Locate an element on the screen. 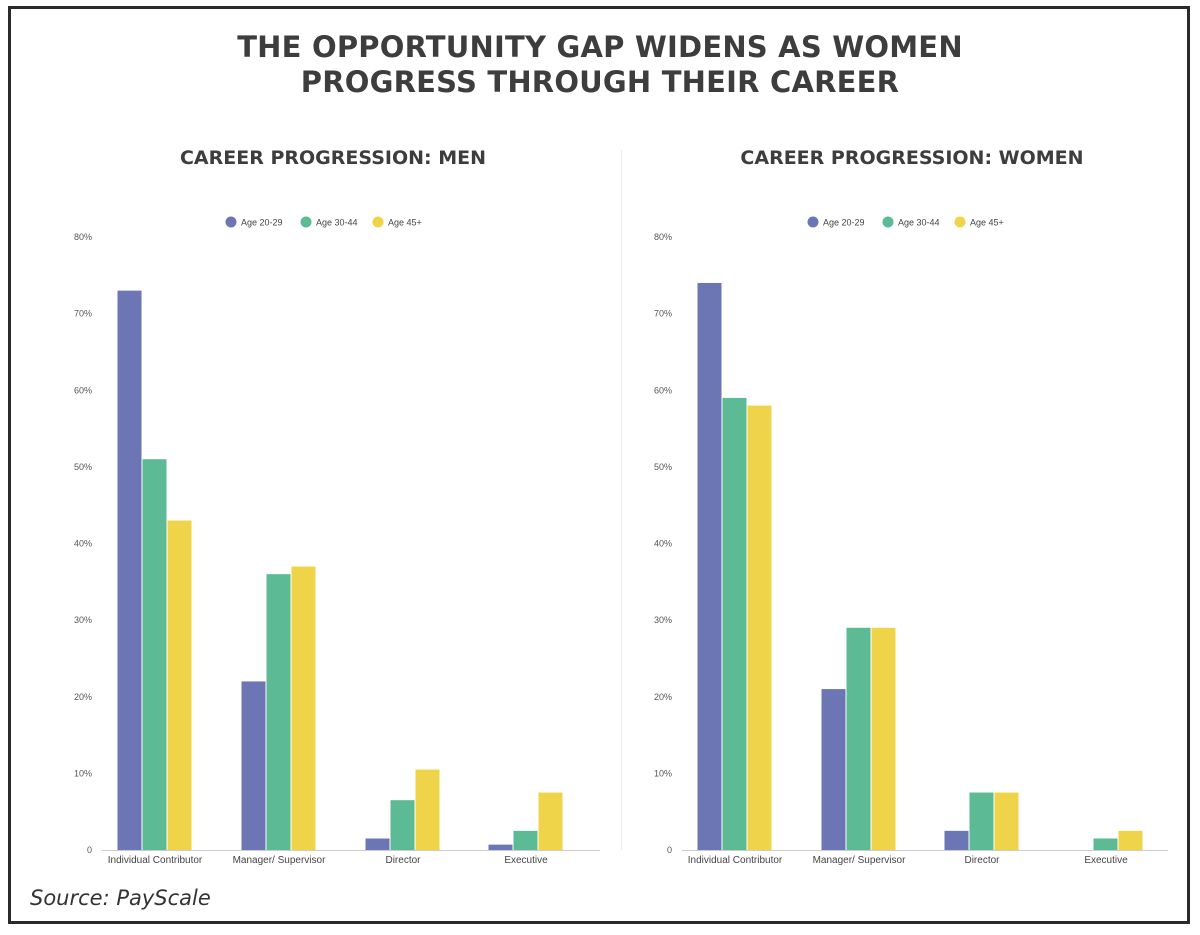 The width and height of the screenshot is (1200, 935). y-tick-men-6: 60% is located at coordinates (83, 390).